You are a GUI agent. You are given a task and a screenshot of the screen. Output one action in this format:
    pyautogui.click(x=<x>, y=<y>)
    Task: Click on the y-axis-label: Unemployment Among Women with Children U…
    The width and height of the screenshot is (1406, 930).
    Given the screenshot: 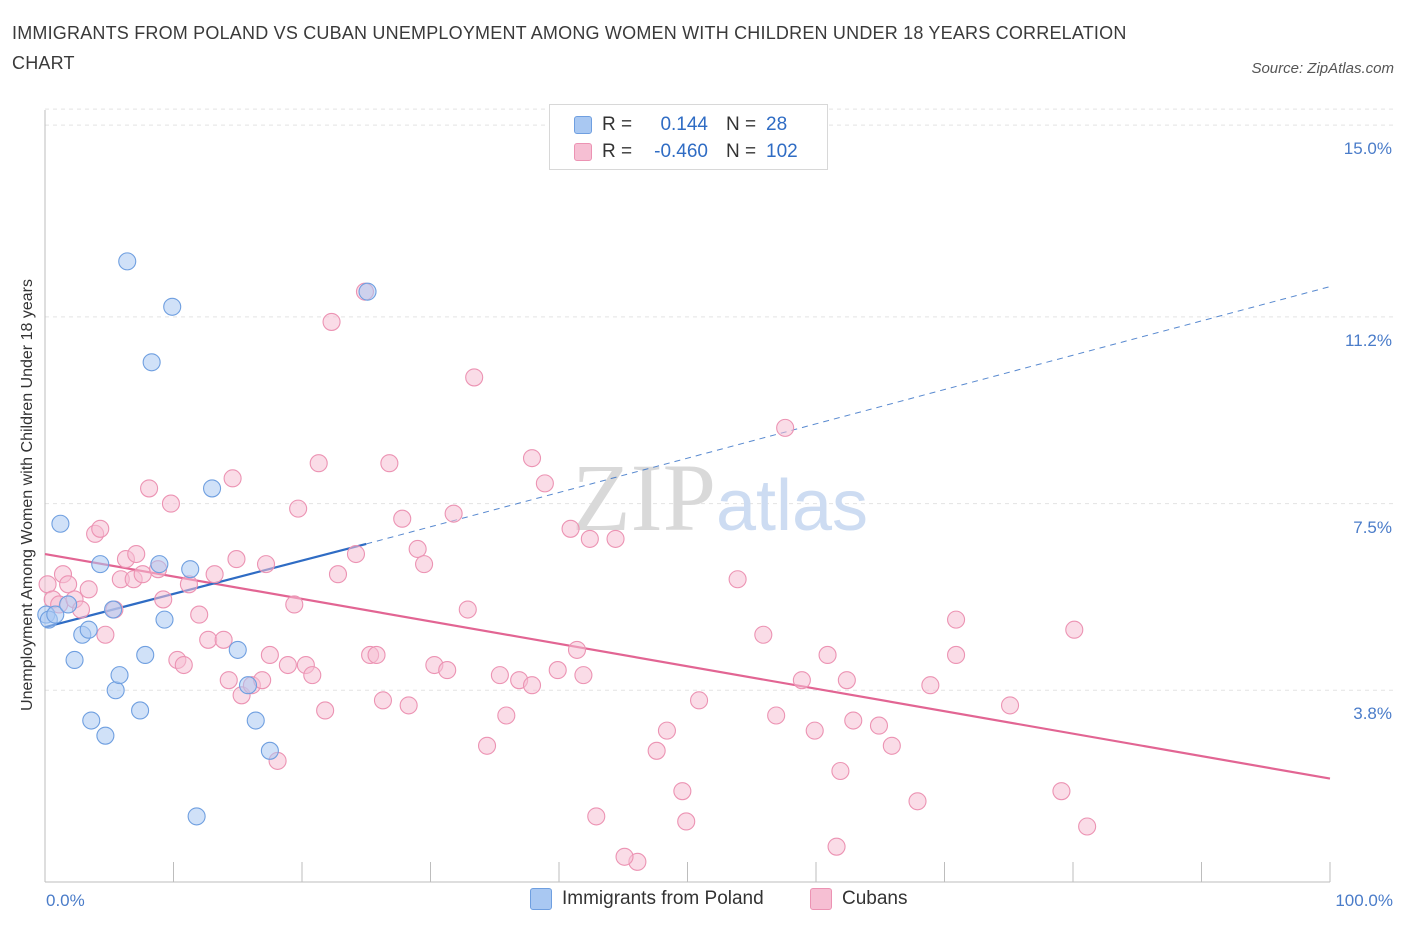 What is the action you would take?
    pyautogui.click(x=27, y=495)
    